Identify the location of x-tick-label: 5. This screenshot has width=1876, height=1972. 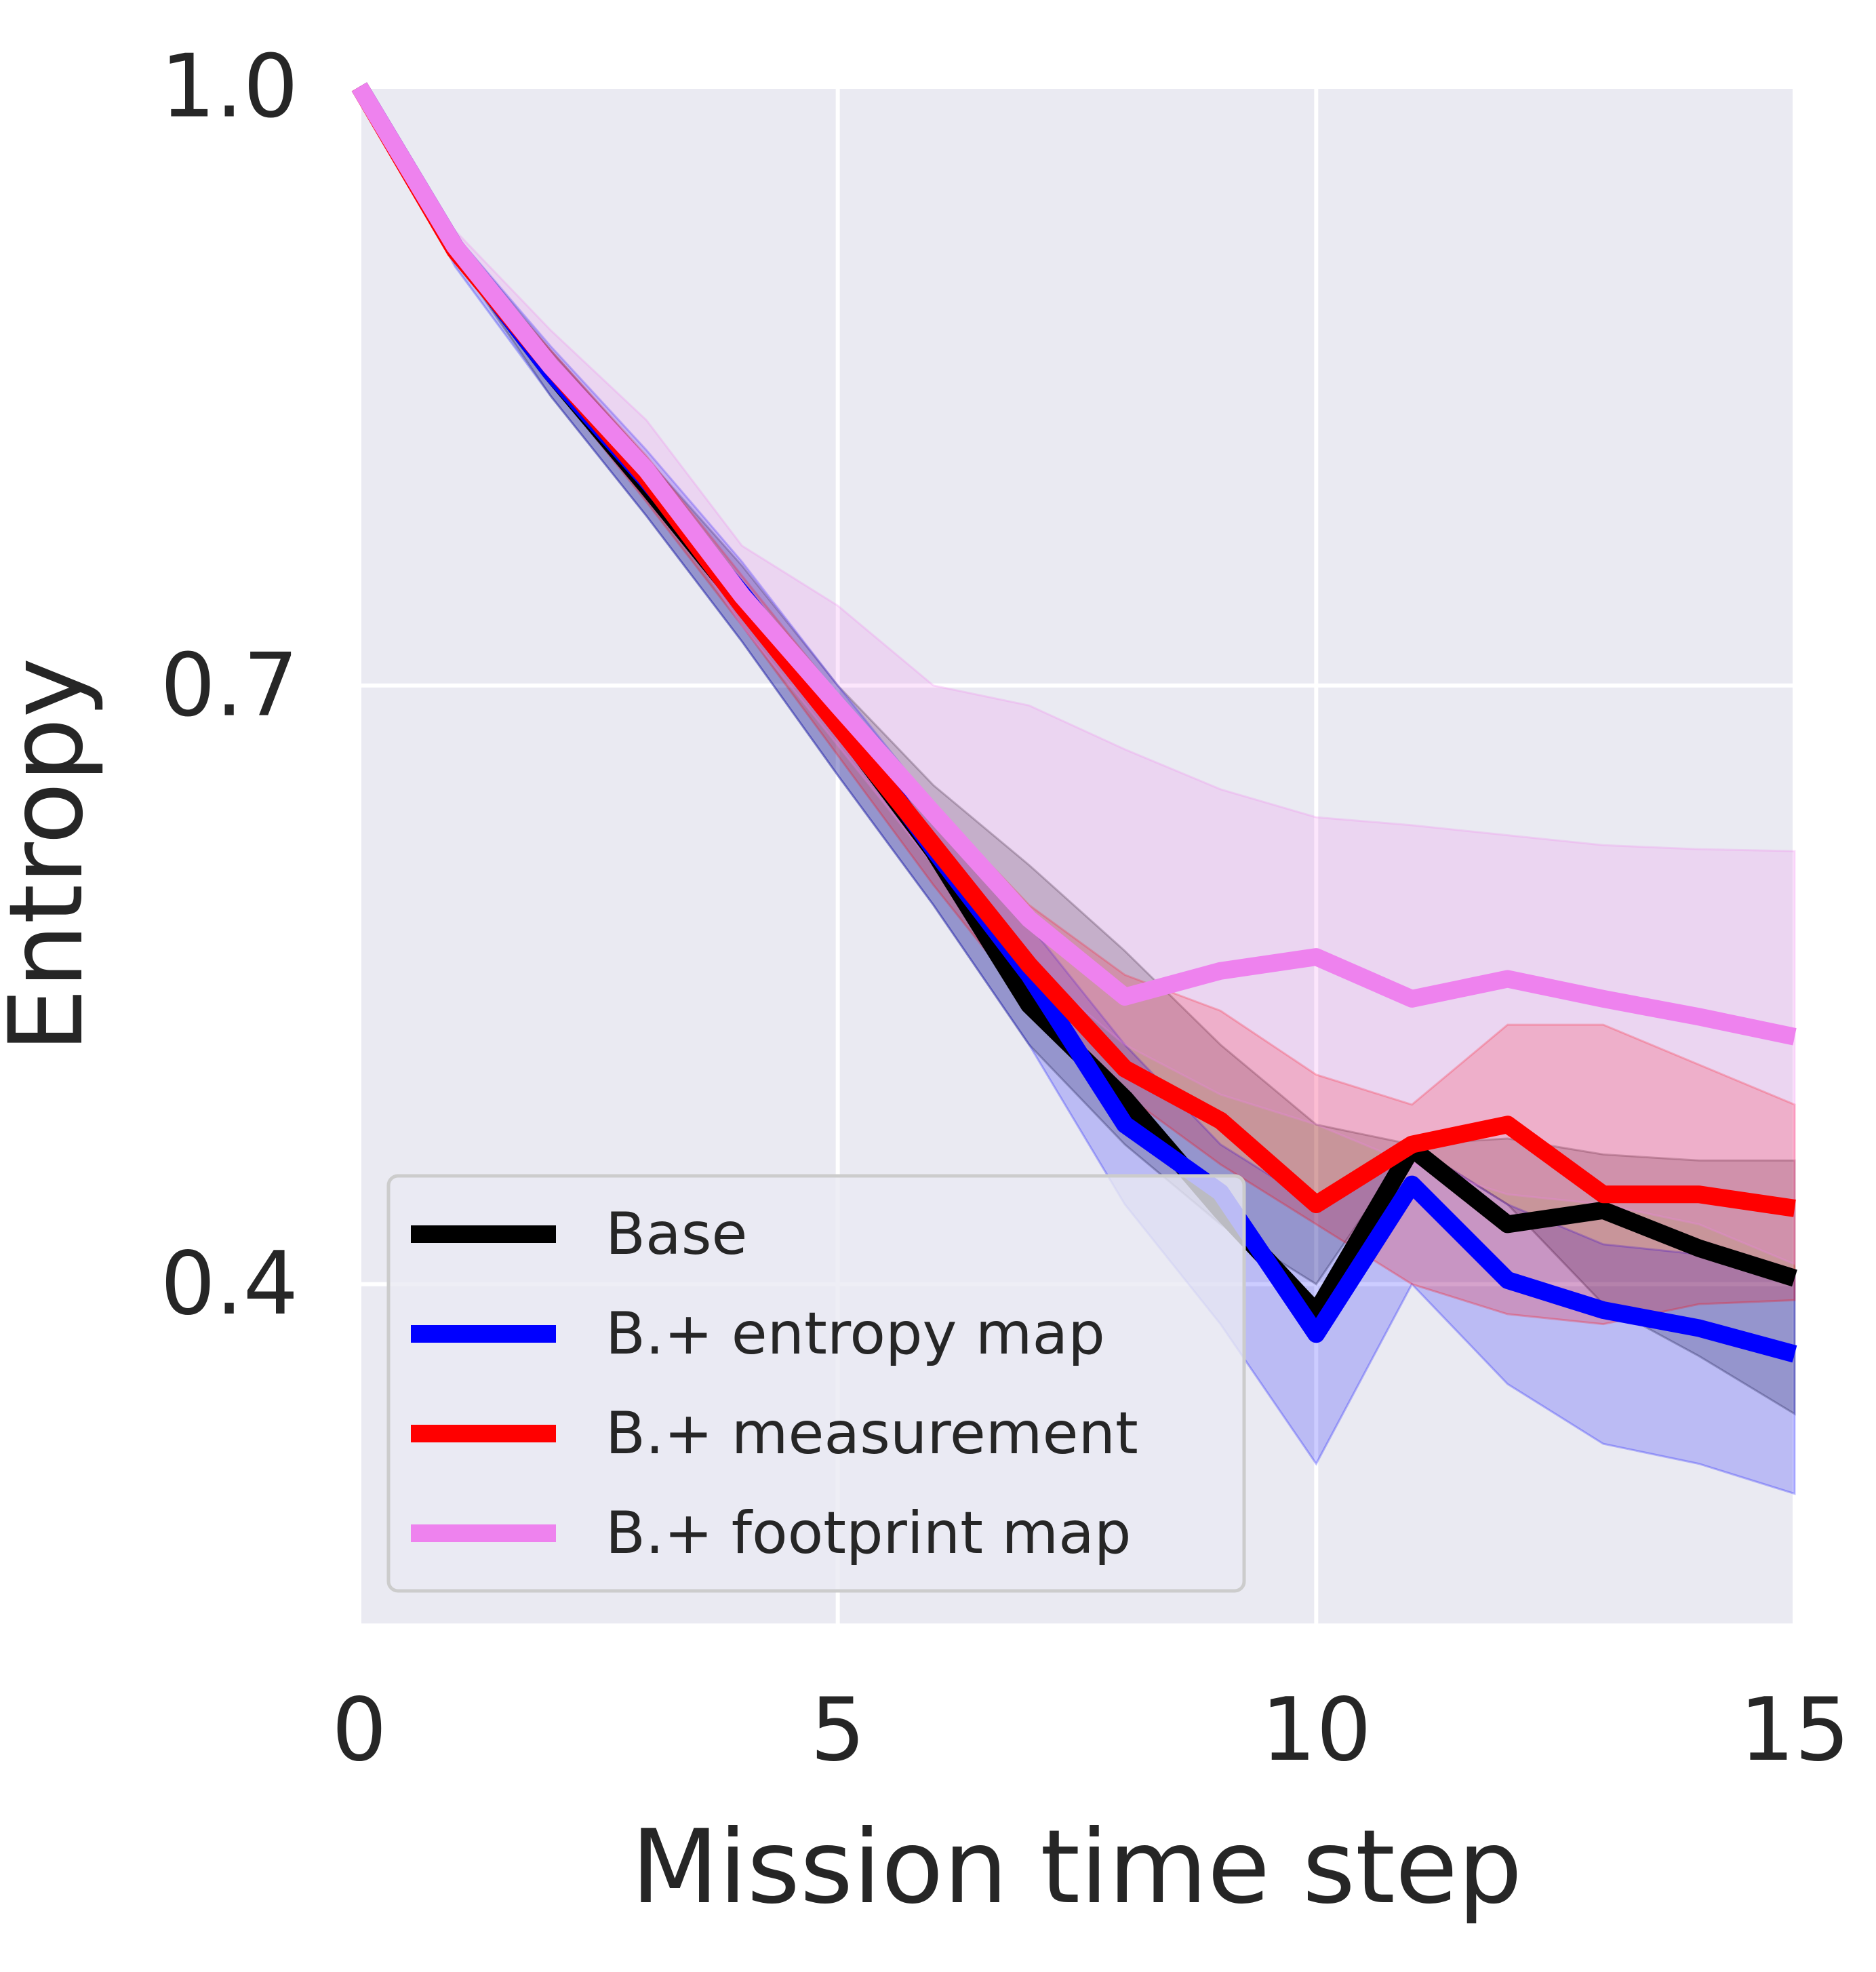
(837, 1730).